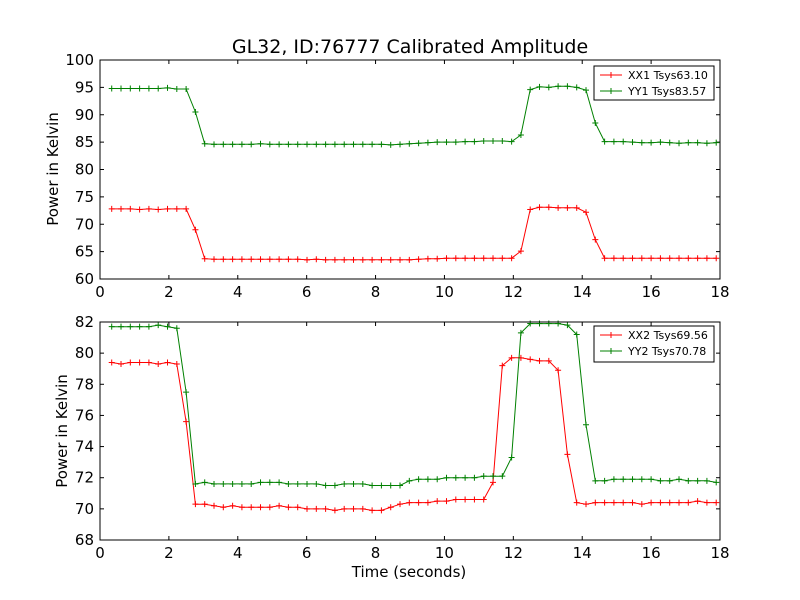  Describe the element at coordinates (84, 415) in the screenshot. I see `bottom-y-tick-label: 76` at that location.